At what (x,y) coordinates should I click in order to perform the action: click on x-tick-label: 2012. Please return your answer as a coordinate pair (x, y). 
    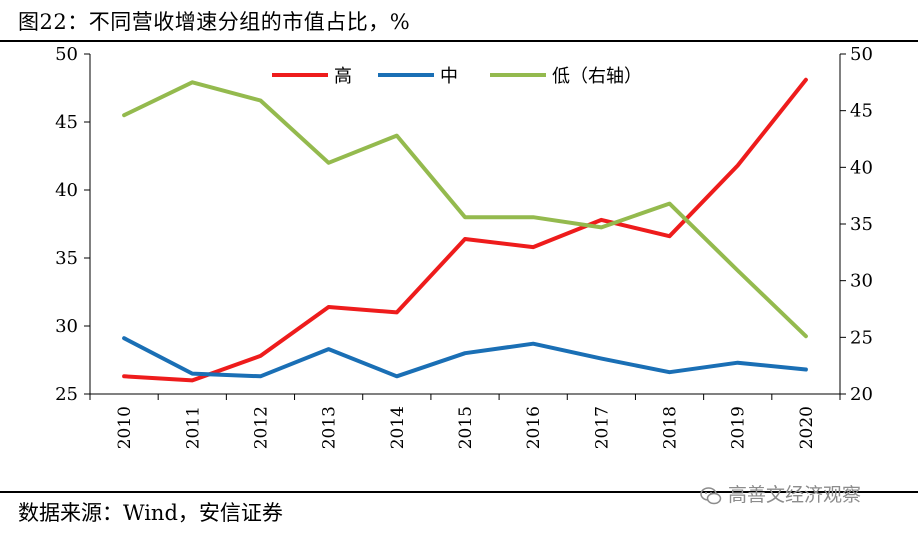
    Looking at the image, I should click on (261, 427).